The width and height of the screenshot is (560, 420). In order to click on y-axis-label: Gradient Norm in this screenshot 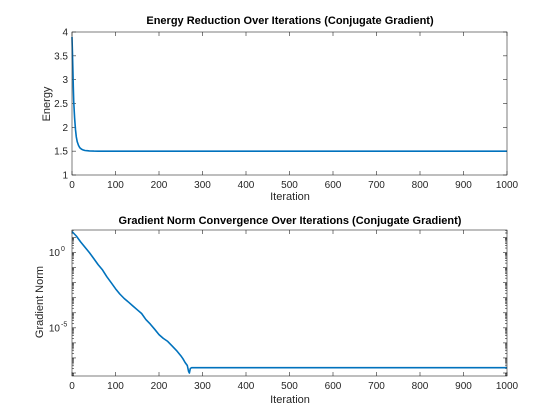, I will do `click(40, 302)`.